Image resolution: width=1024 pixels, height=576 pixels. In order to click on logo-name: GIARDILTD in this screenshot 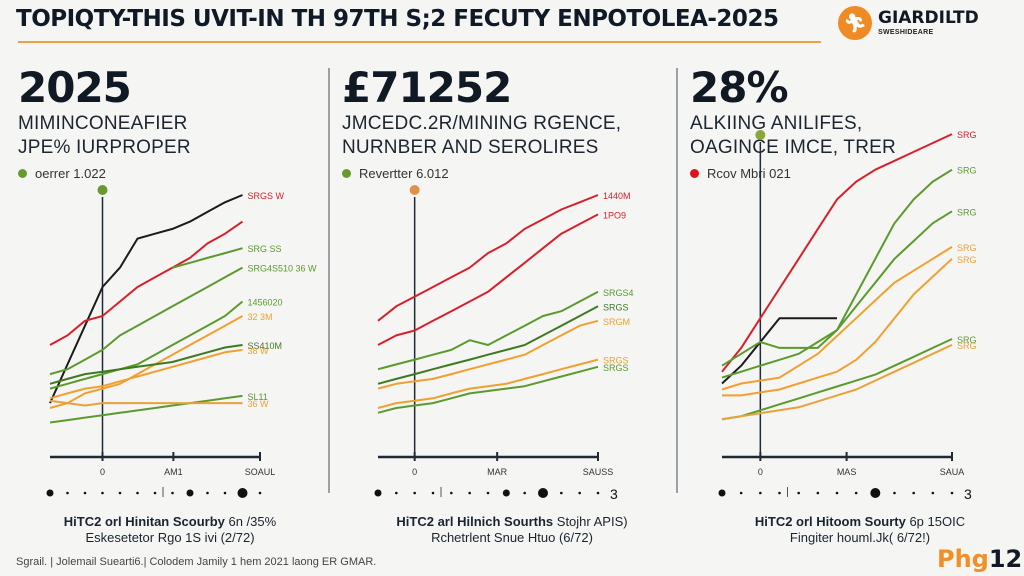, I will do `click(928, 18)`.